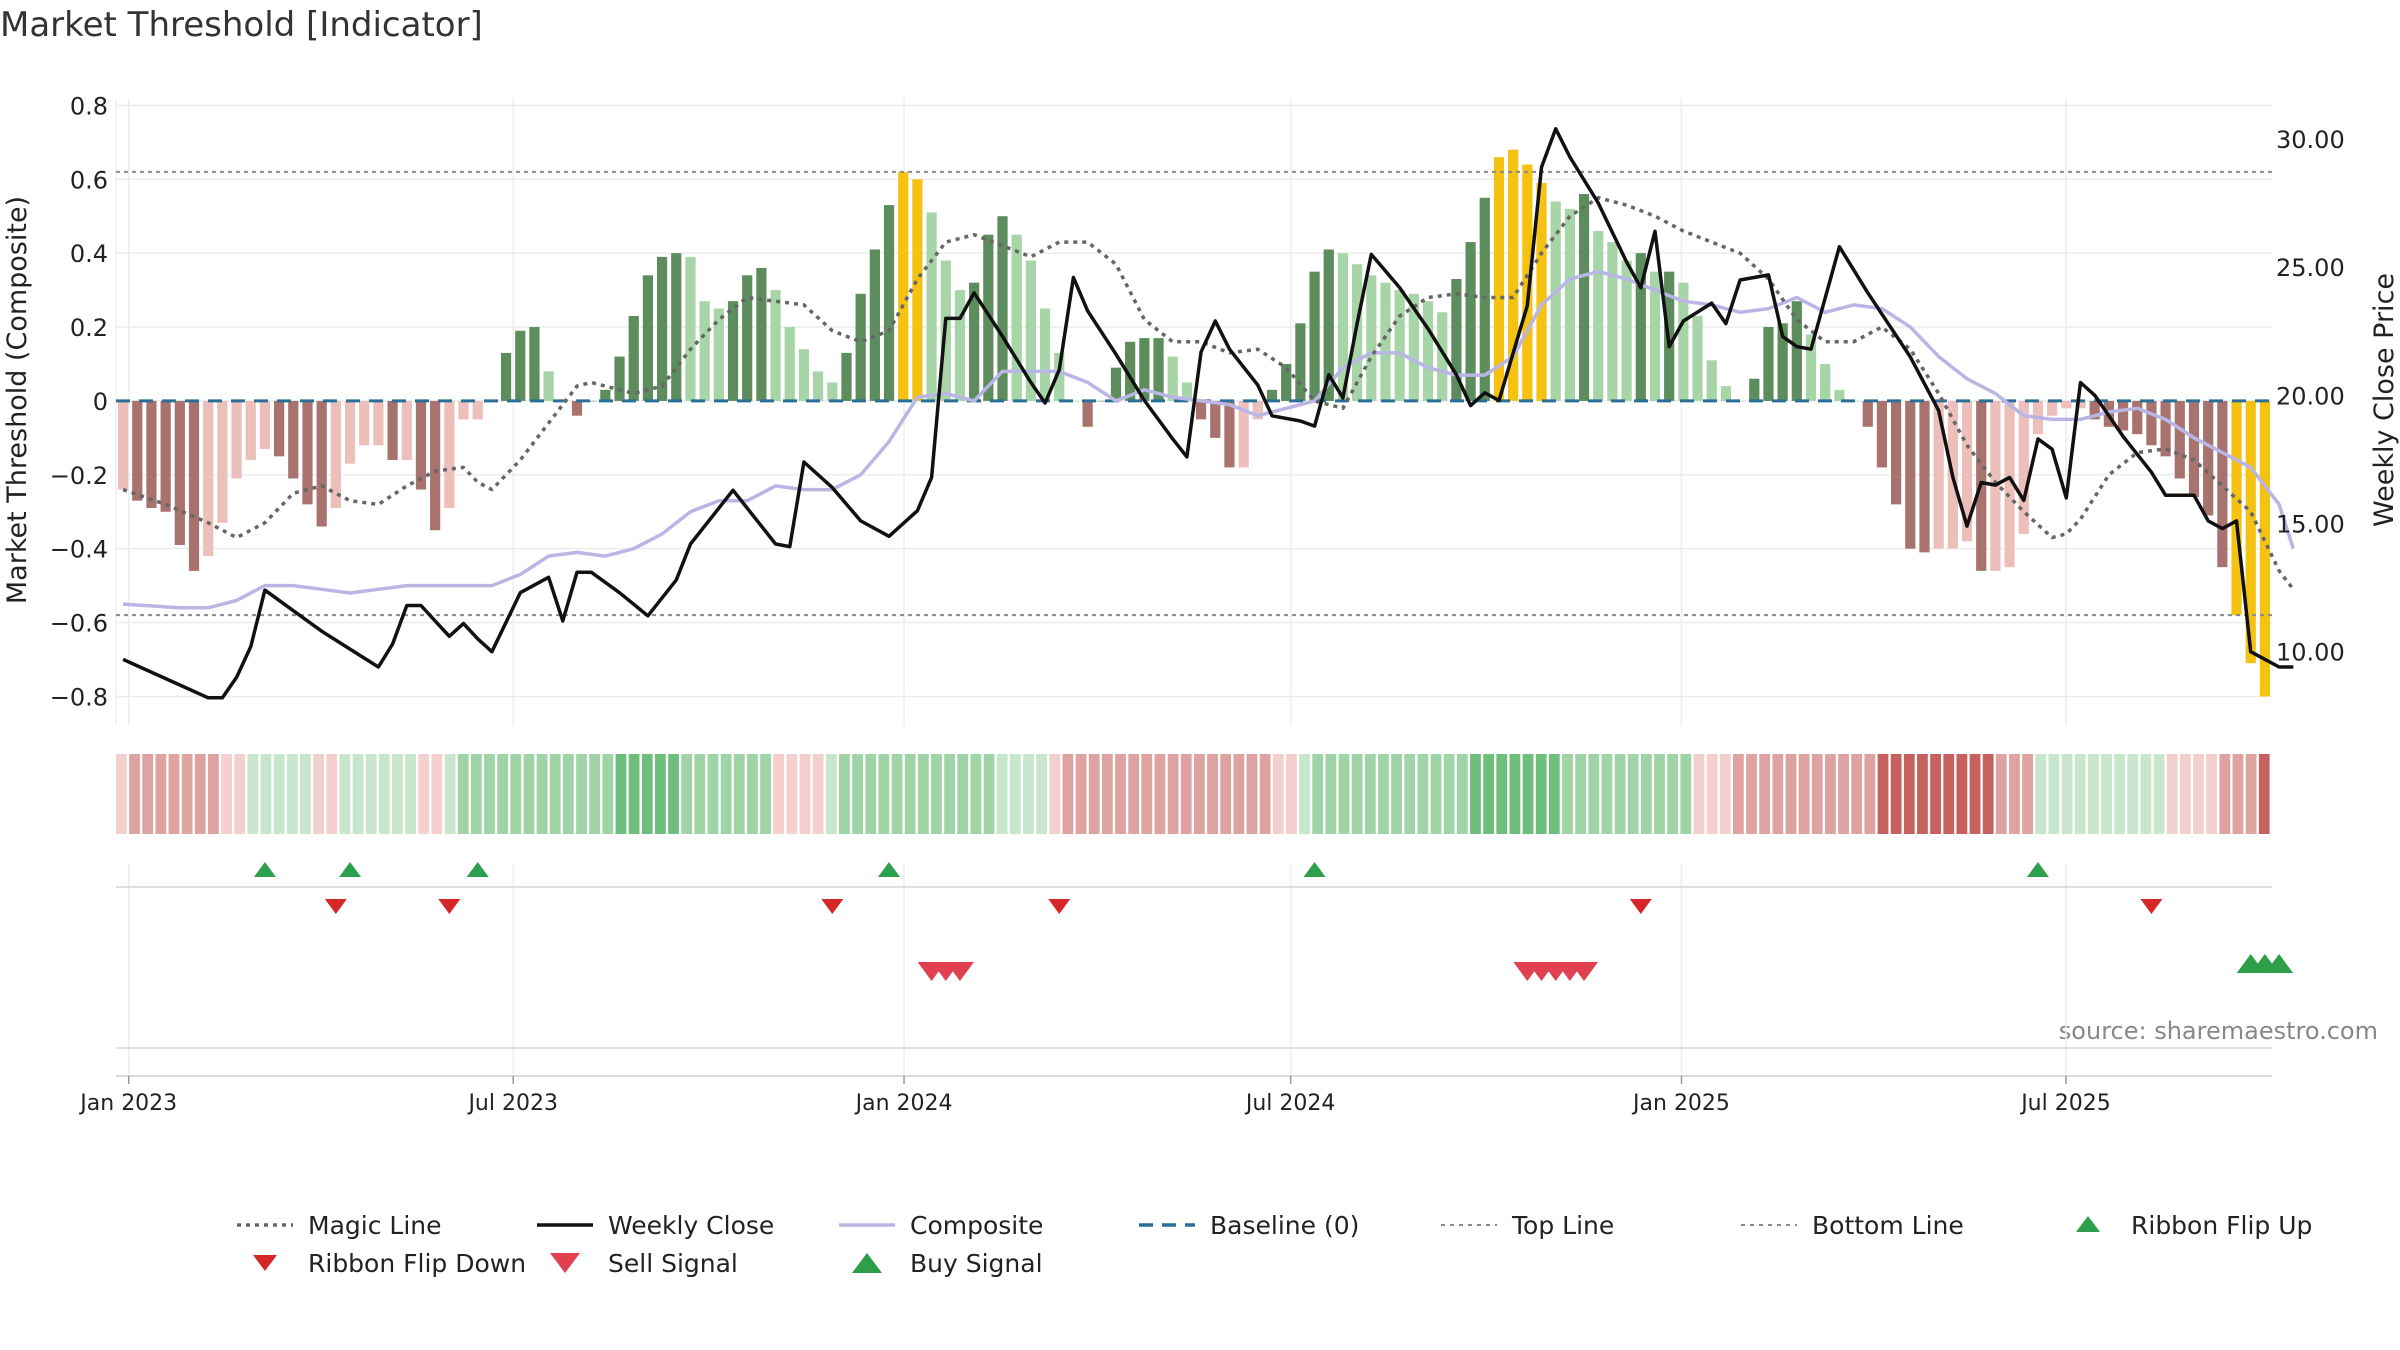 Image resolution: width=2400 pixels, height=1350 pixels. What do you see at coordinates (79, 624) in the screenshot?
I see `y-tick-label-left: −0.6` at bounding box center [79, 624].